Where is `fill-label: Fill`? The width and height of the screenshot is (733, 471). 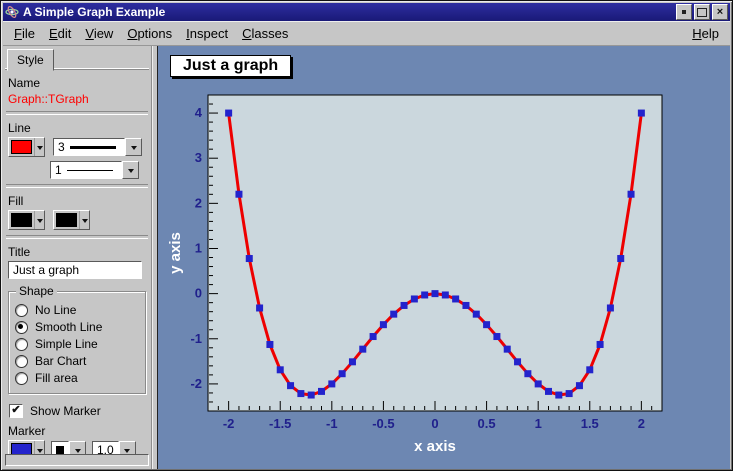 fill-label: Fill is located at coordinates (16, 201).